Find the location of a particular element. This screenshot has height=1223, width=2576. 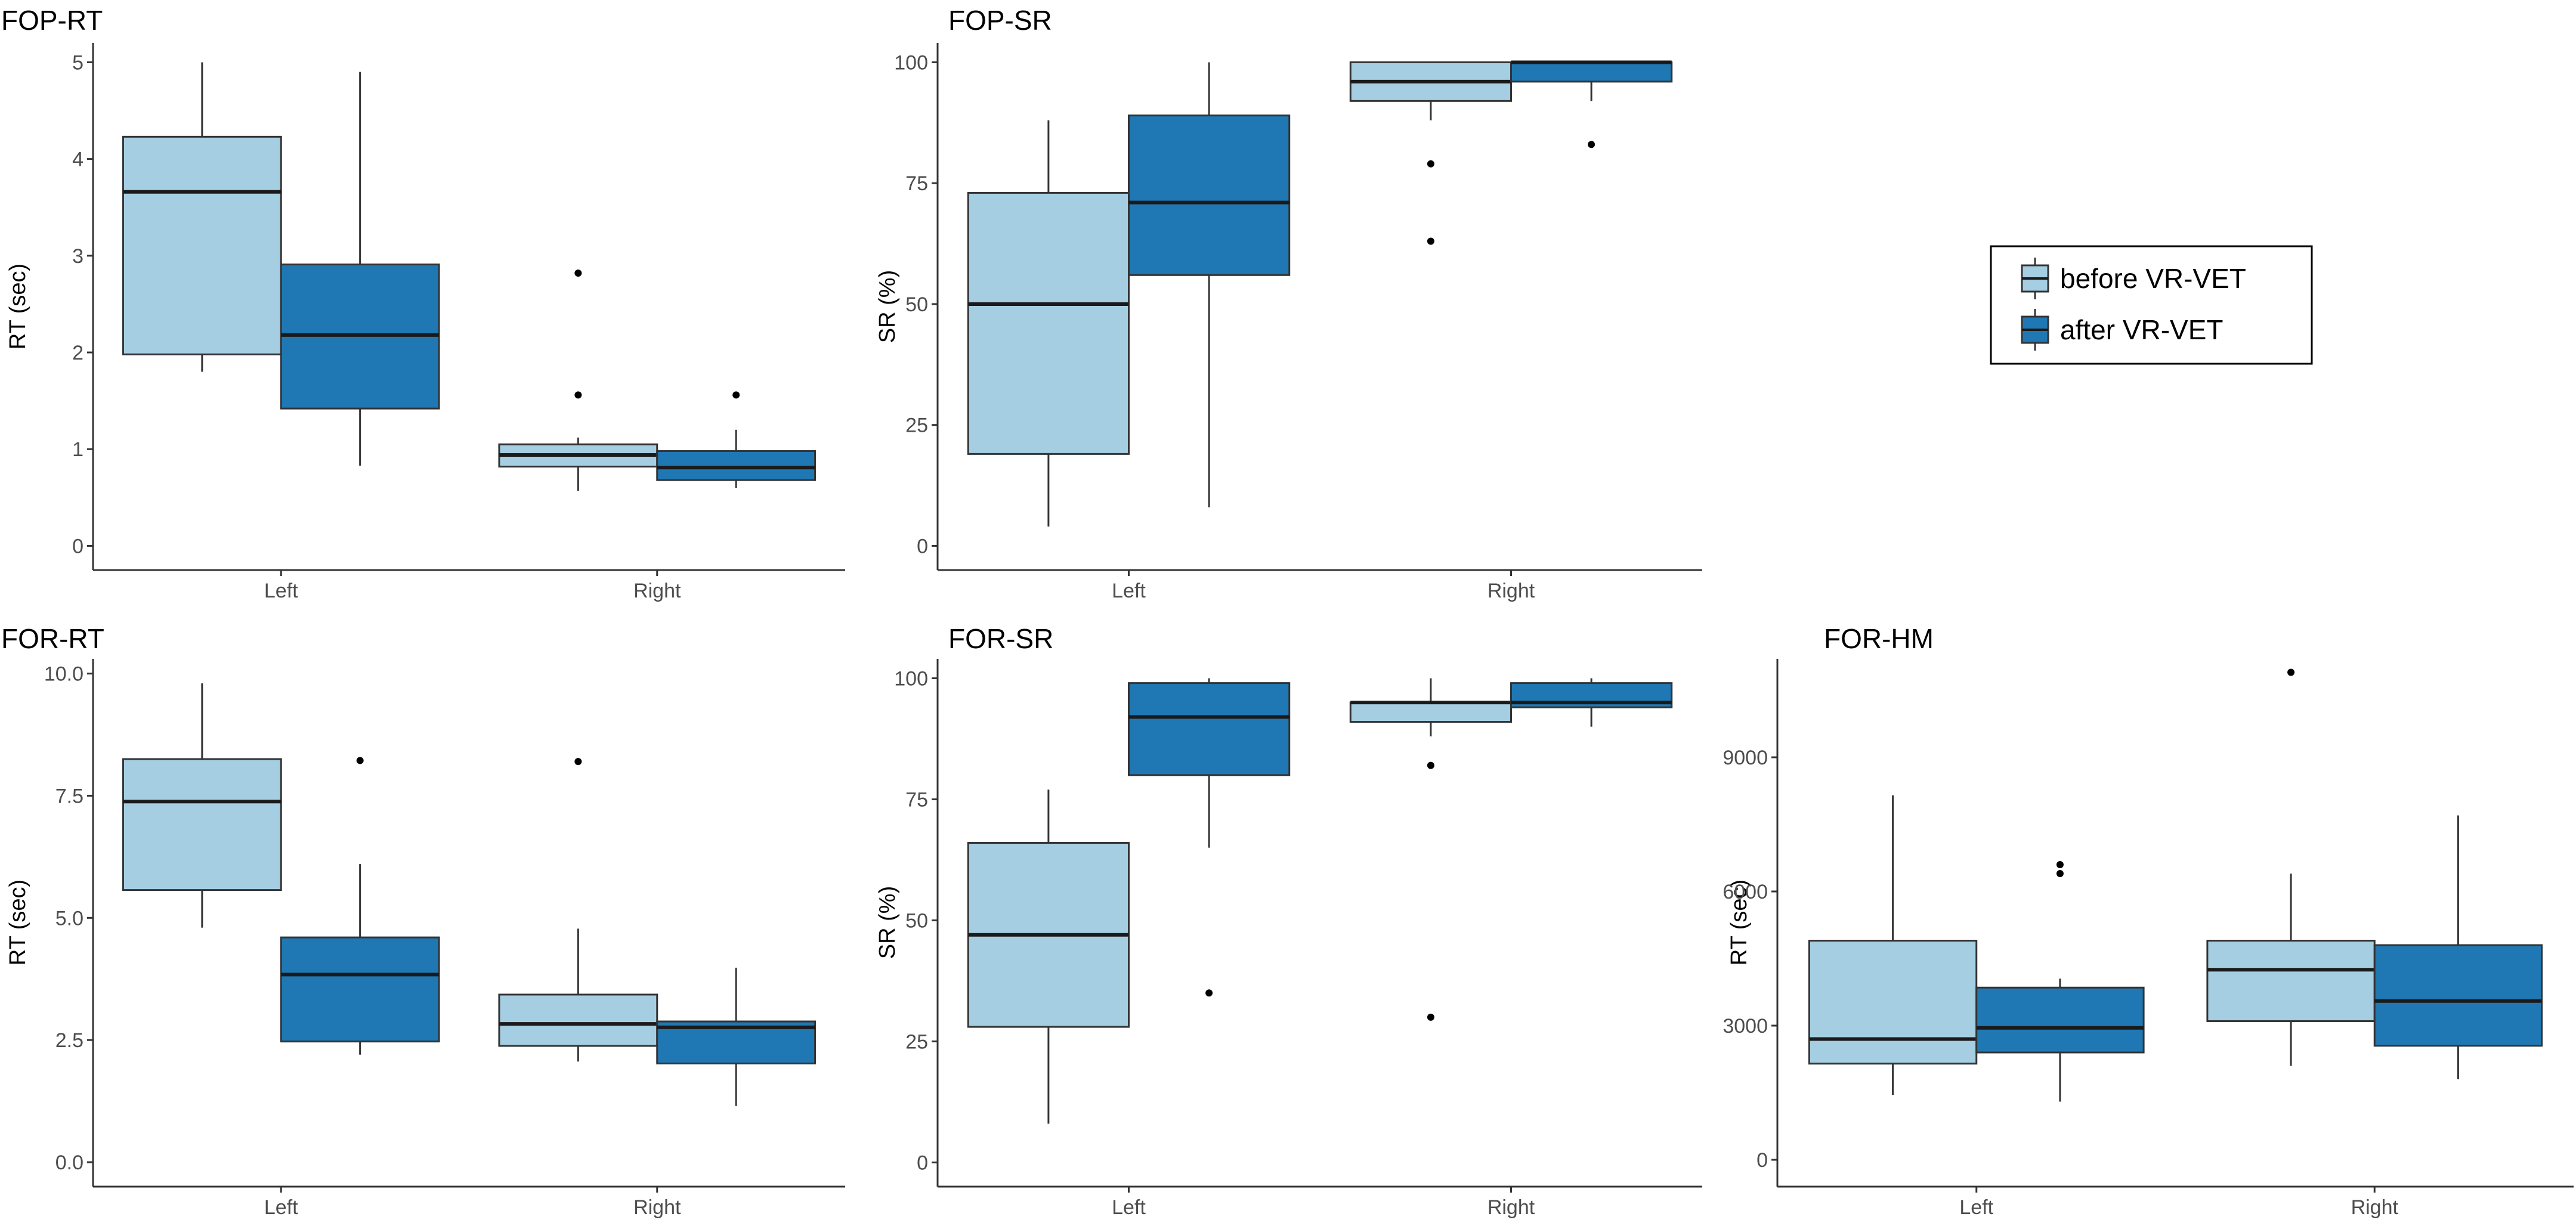

legend-item-before: before VR-VET is located at coordinates (2133, 279).